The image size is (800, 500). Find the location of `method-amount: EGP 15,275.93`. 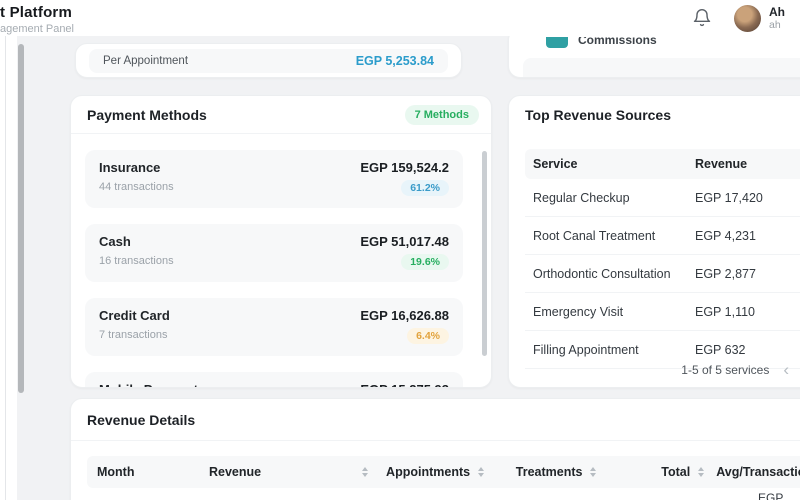

method-amount: EGP 15,275.93 is located at coordinates (404, 384).